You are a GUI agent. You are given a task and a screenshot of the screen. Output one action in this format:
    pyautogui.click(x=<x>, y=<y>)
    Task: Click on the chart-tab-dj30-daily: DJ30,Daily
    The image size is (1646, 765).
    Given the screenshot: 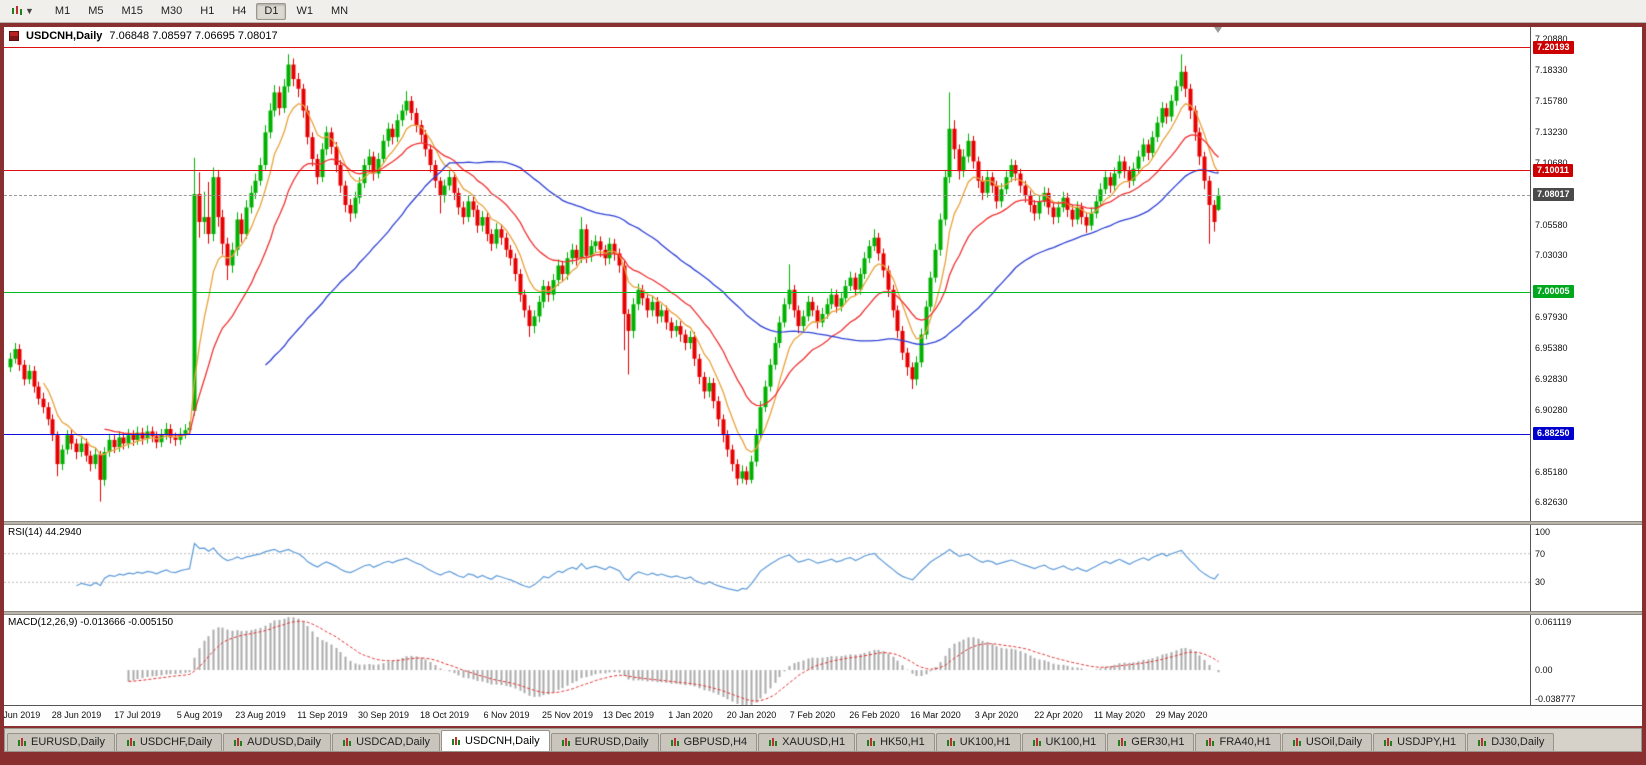 What is the action you would take?
    pyautogui.click(x=1511, y=742)
    